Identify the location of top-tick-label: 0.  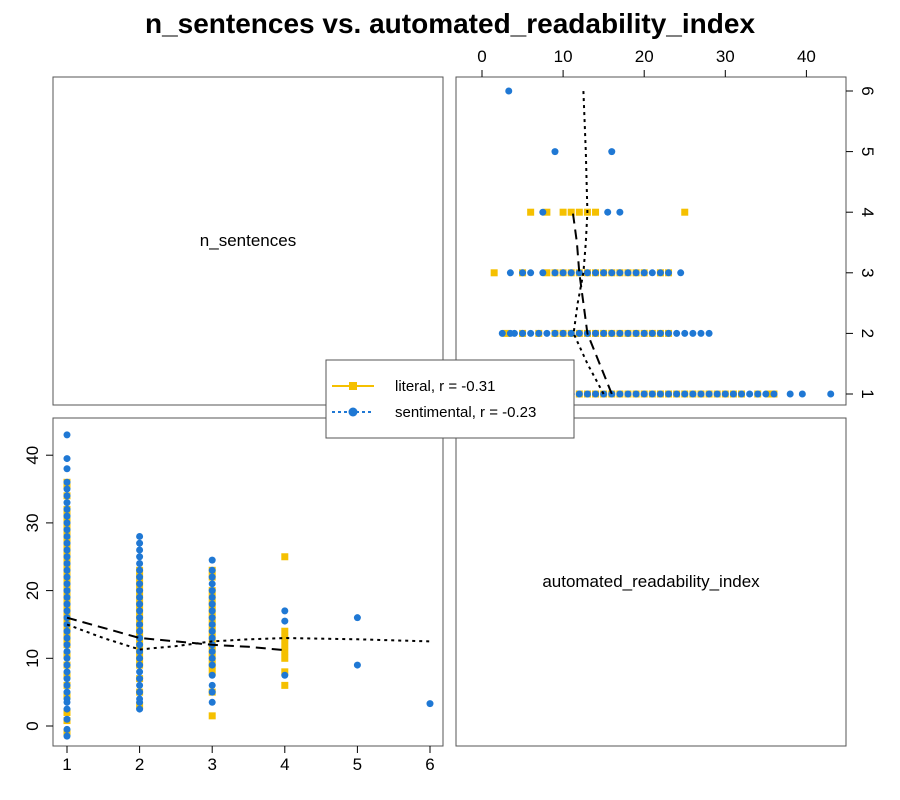
(481, 56).